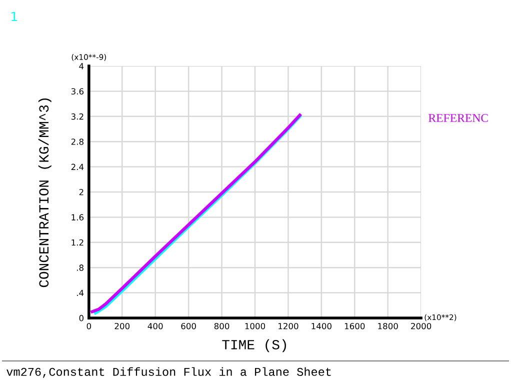 Image resolution: width=511 pixels, height=384 pixels. Describe the element at coordinates (288, 326) in the screenshot. I see `x-tick-label: 1200` at that location.